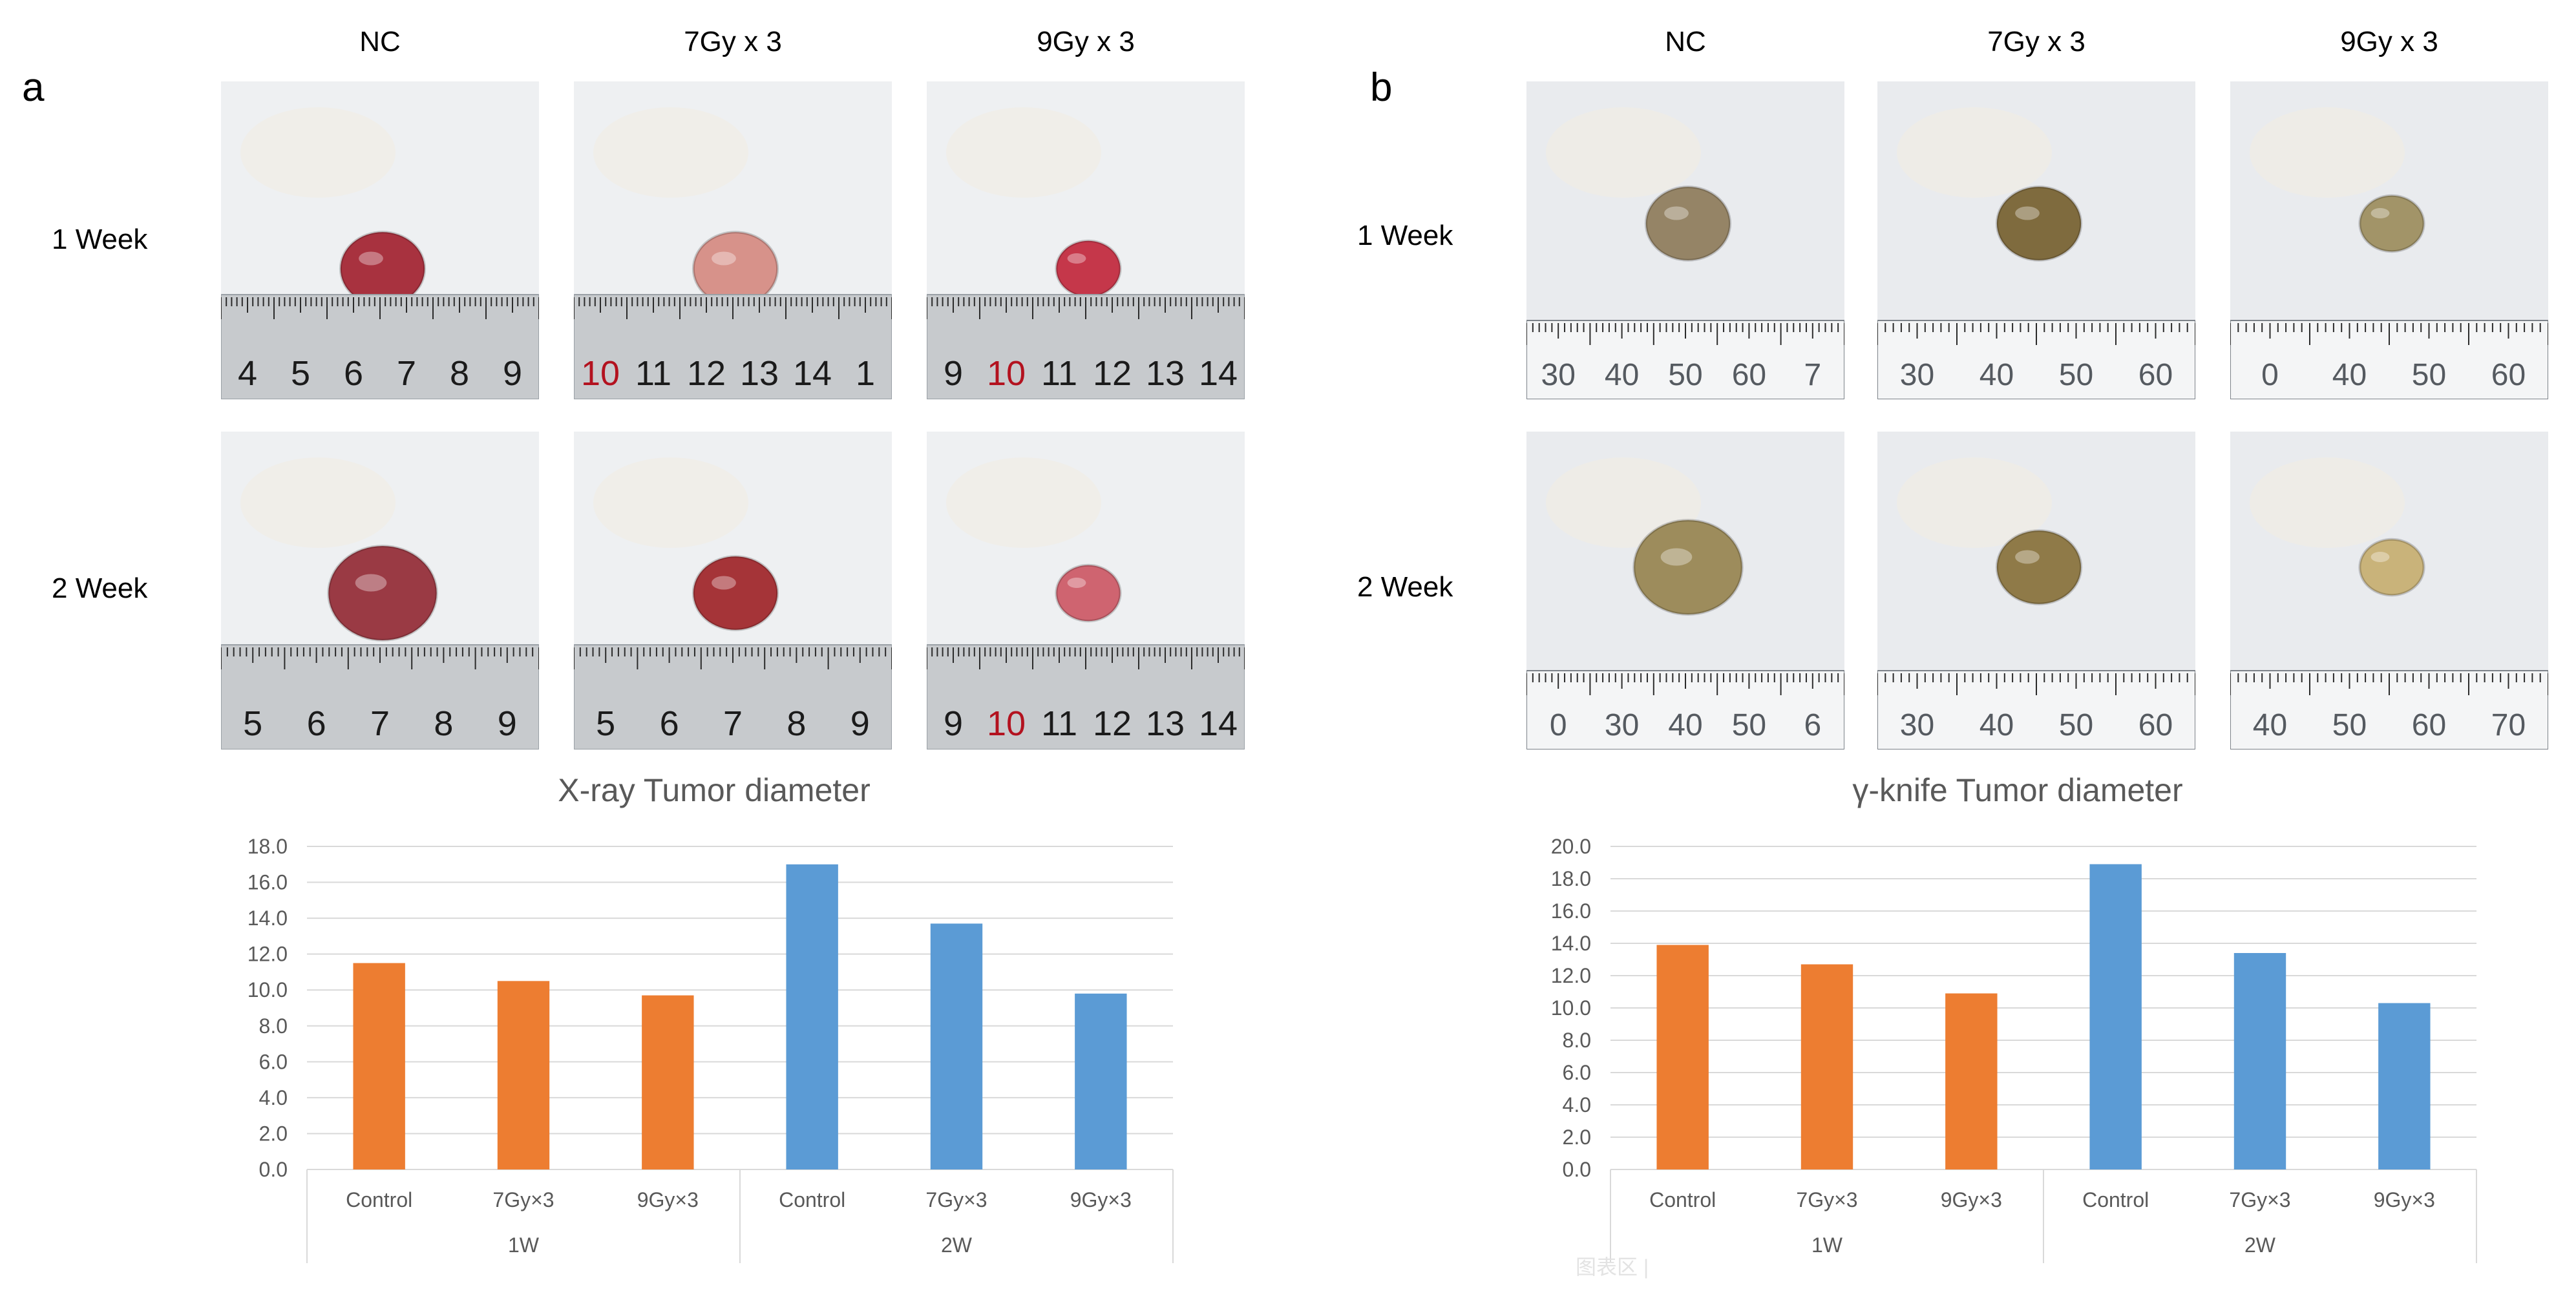 The height and width of the screenshot is (1289, 2576). What do you see at coordinates (100, 588) in the screenshot?
I see `row-label-week-2: 2 Week` at bounding box center [100, 588].